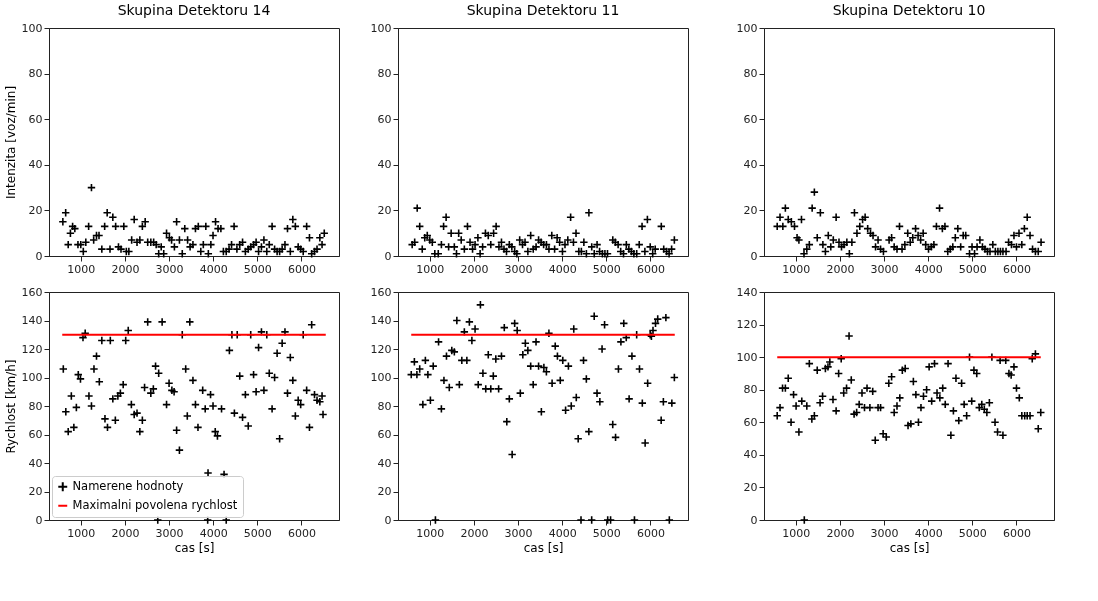 This screenshot has width=1098, height=601. I want to click on chart-title: Skupina Detektoru 14, so click(194, 10).